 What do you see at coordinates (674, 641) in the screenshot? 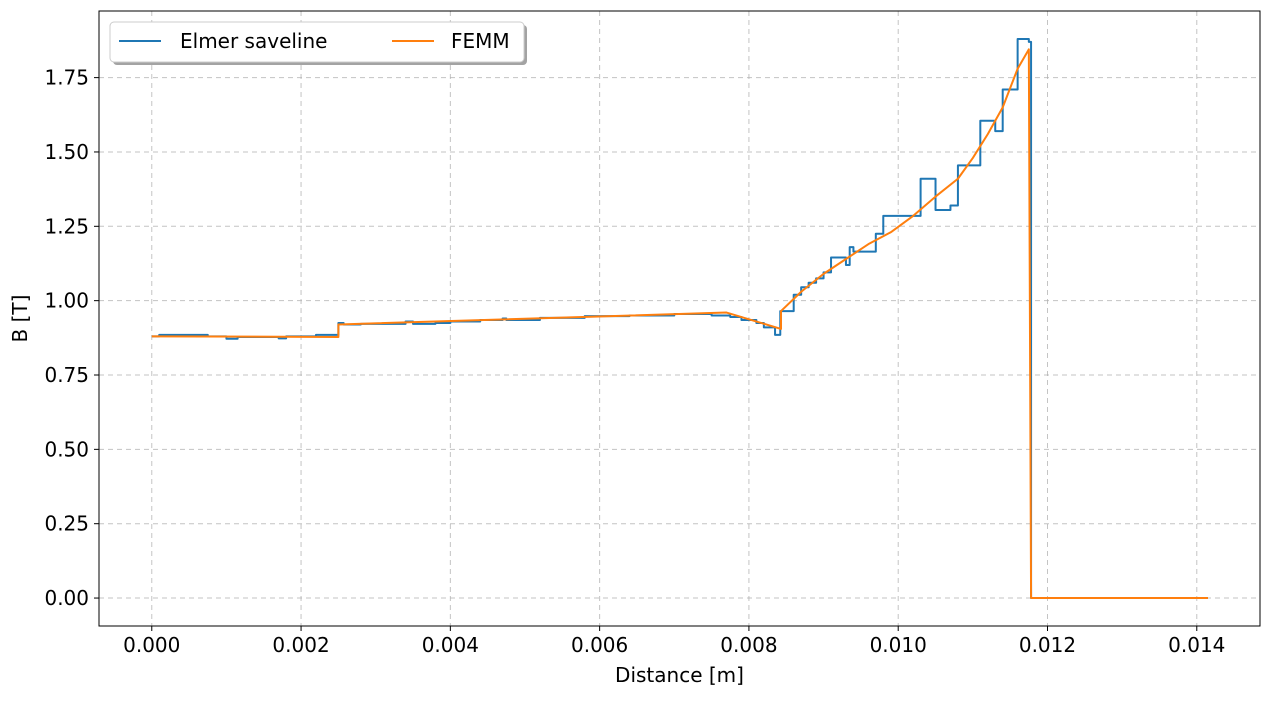
I see `x-axis: 0.000 0.002 0.004 0.006 0.008 0.010 0.012 0.014` at bounding box center [674, 641].